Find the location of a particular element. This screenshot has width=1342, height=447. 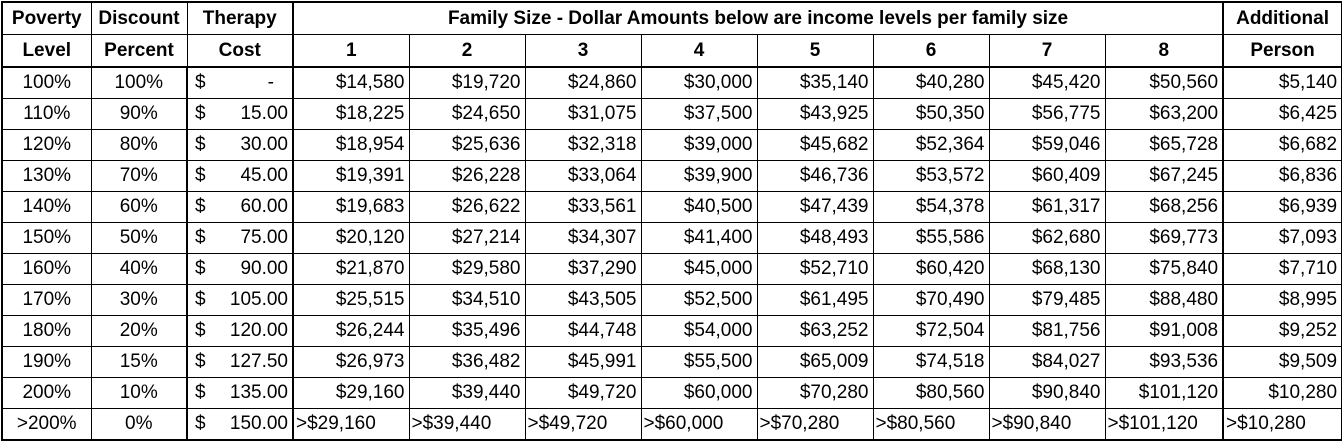

poverty-level-cell: 140% is located at coordinates (46, 207).